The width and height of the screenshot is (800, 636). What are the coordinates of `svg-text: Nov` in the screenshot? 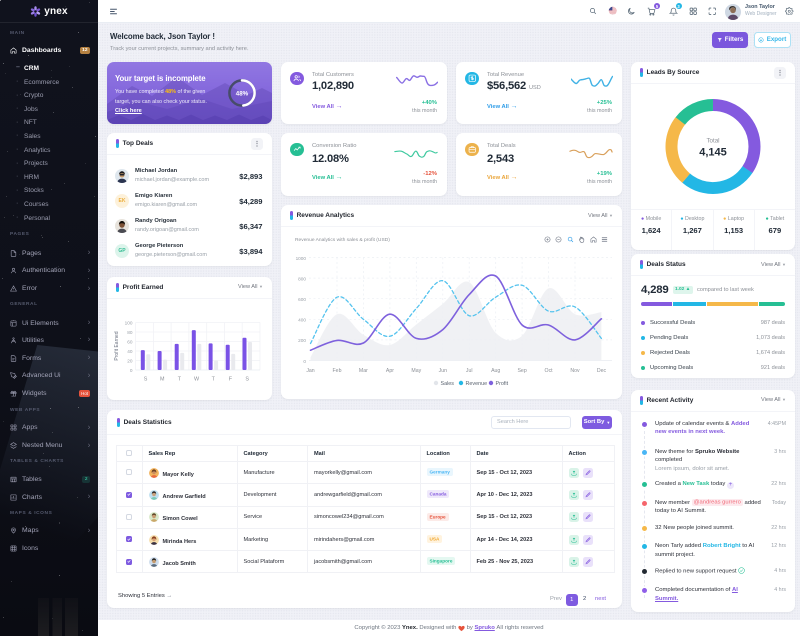 It's located at (575, 371).